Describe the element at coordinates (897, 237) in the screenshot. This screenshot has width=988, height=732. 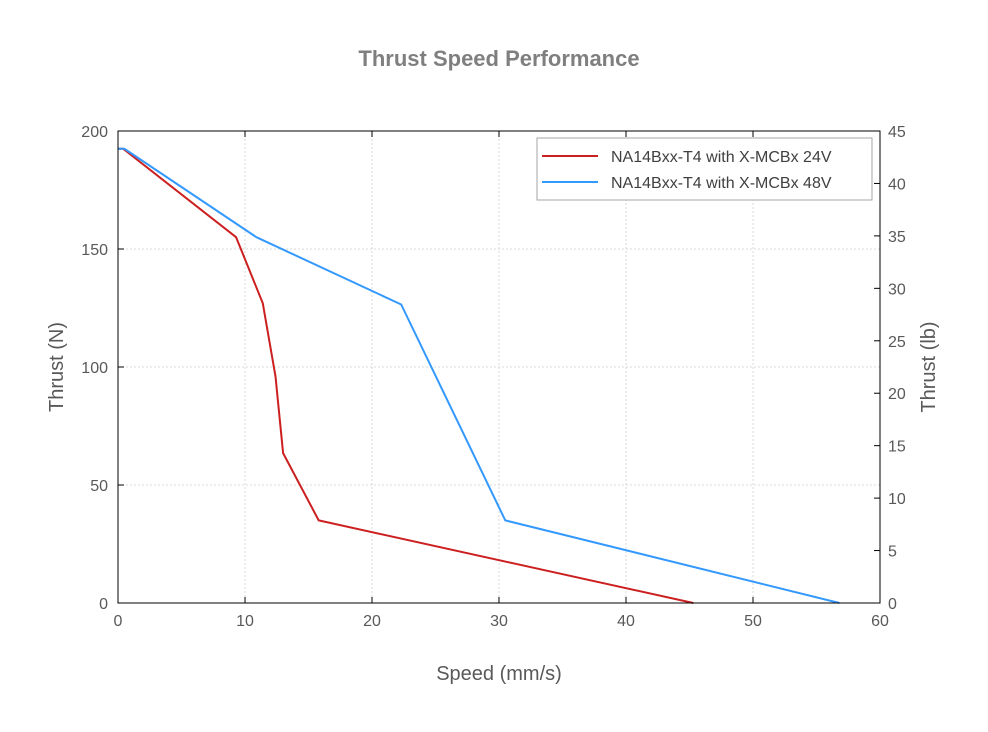
I see `y2-tick-label-7: 35` at that location.